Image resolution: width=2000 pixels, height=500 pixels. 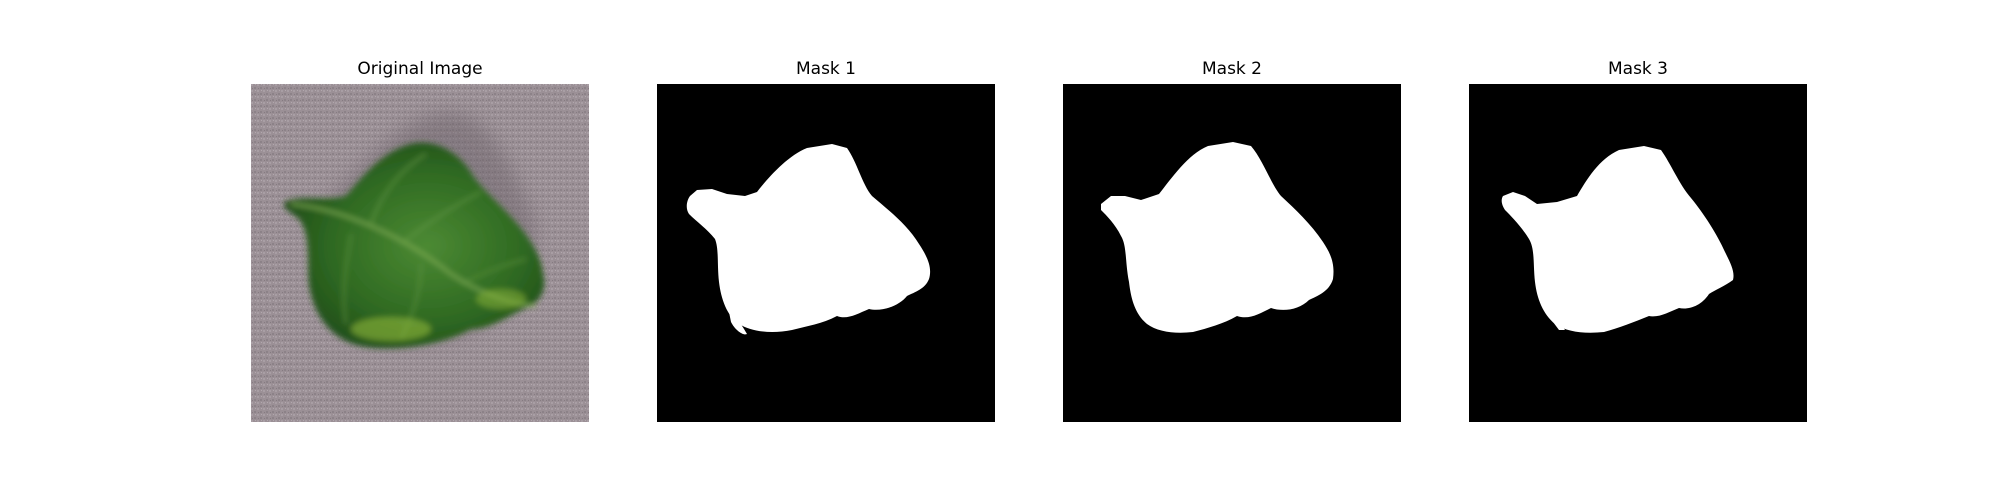 I want to click on panel-title: Mask 2, so click(x=1231, y=69).